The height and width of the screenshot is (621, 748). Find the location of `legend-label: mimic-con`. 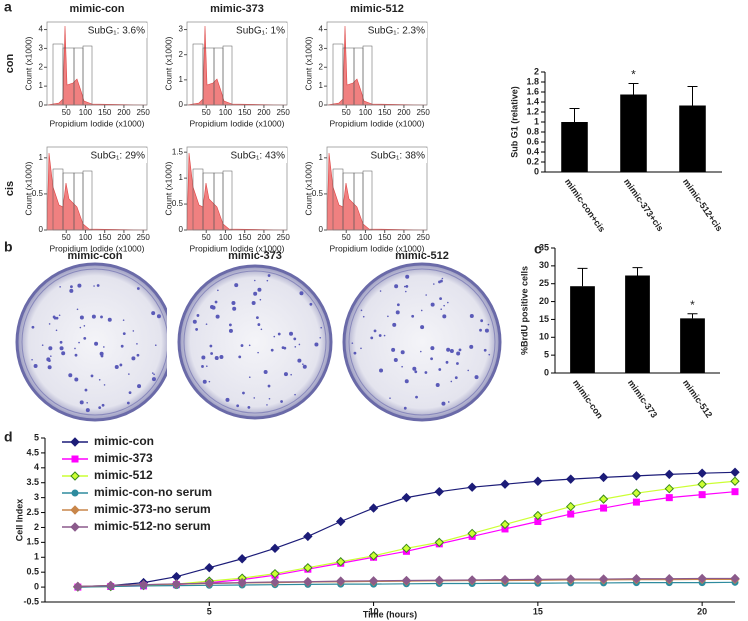

legend-label: mimic-con is located at coordinates (124, 441).